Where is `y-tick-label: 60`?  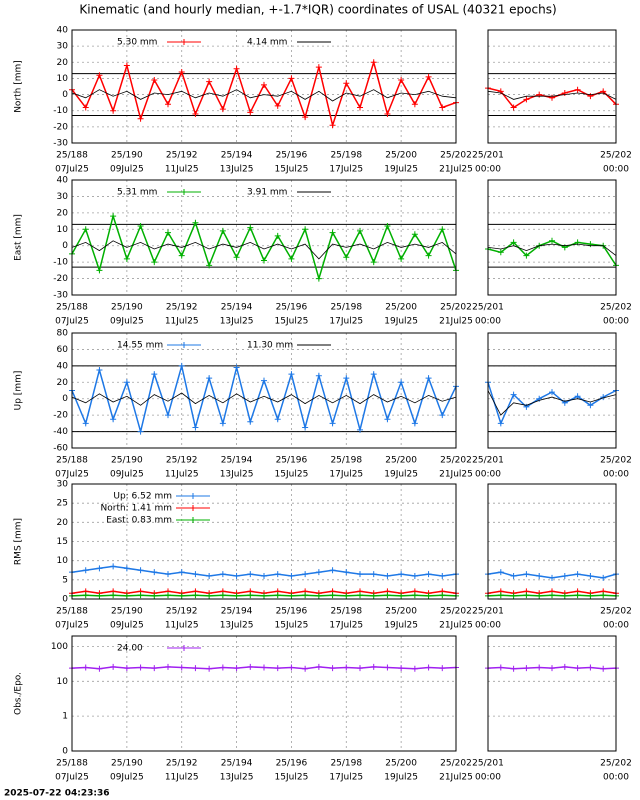 y-tick-label: 60 is located at coordinates (63, 350).